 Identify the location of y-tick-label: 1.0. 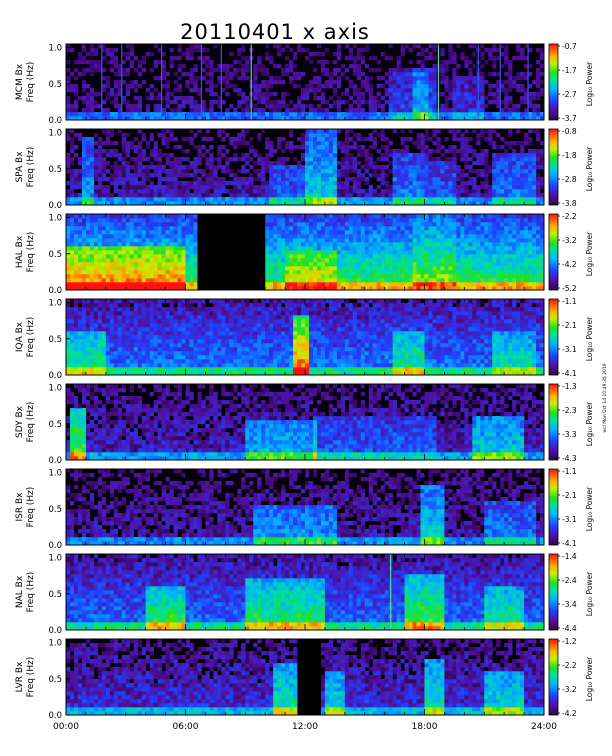
(55, 134).